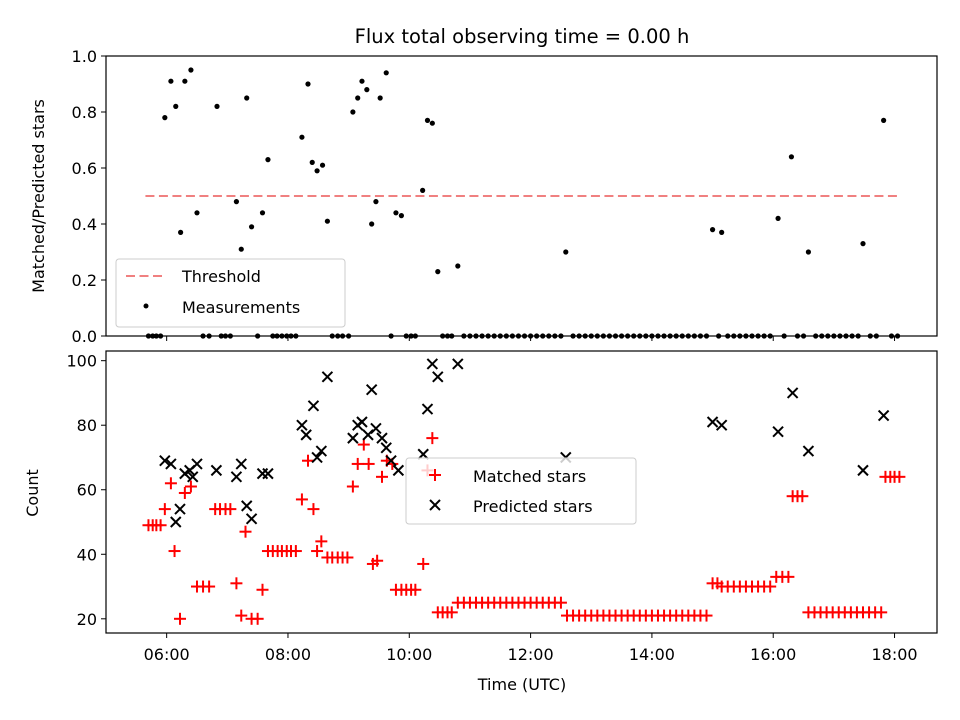 The image size is (960, 720). Describe the element at coordinates (435, 505) in the screenshot. I see `legend-predicted-swatch` at that location.